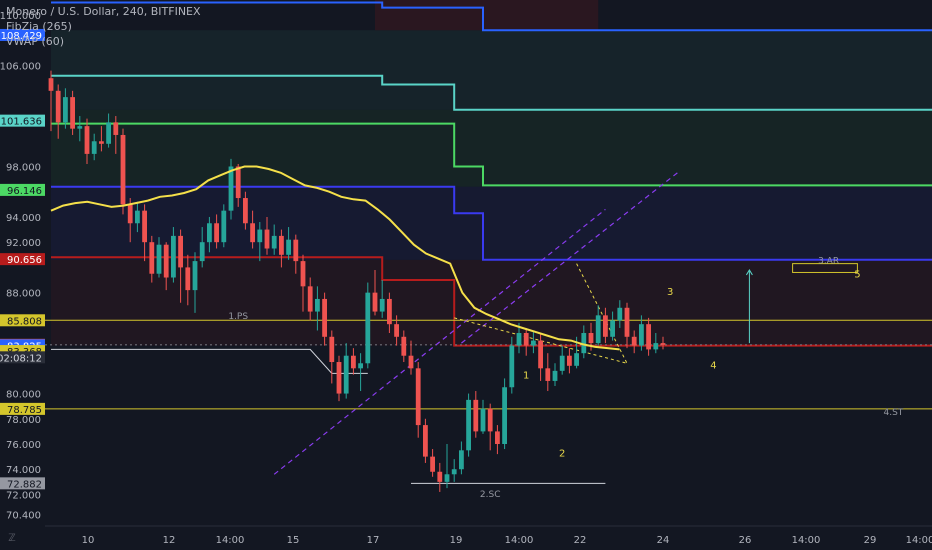  Describe the element at coordinates (562, 454) in the screenshot. I see `annotation-label: 2` at that location.